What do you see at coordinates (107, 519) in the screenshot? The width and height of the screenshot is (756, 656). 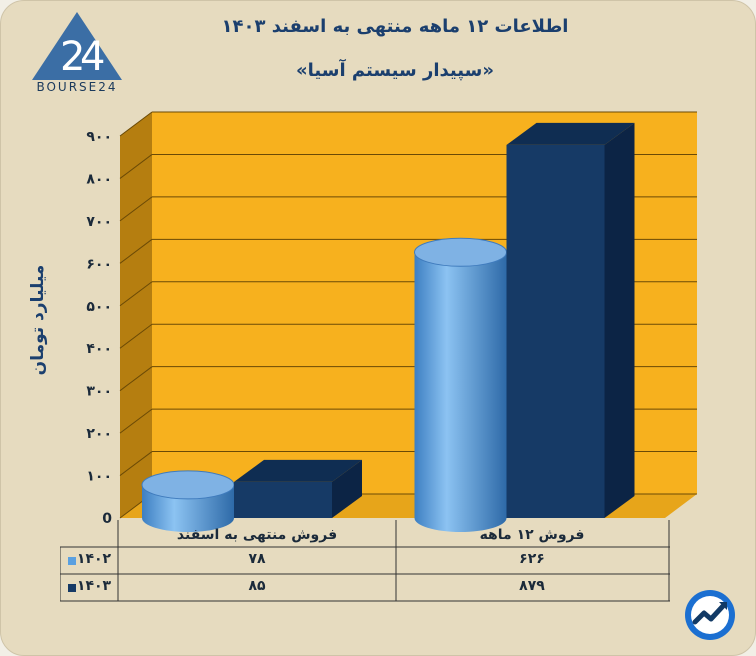 I see `y-tick-label: 0` at bounding box center [107, 519].